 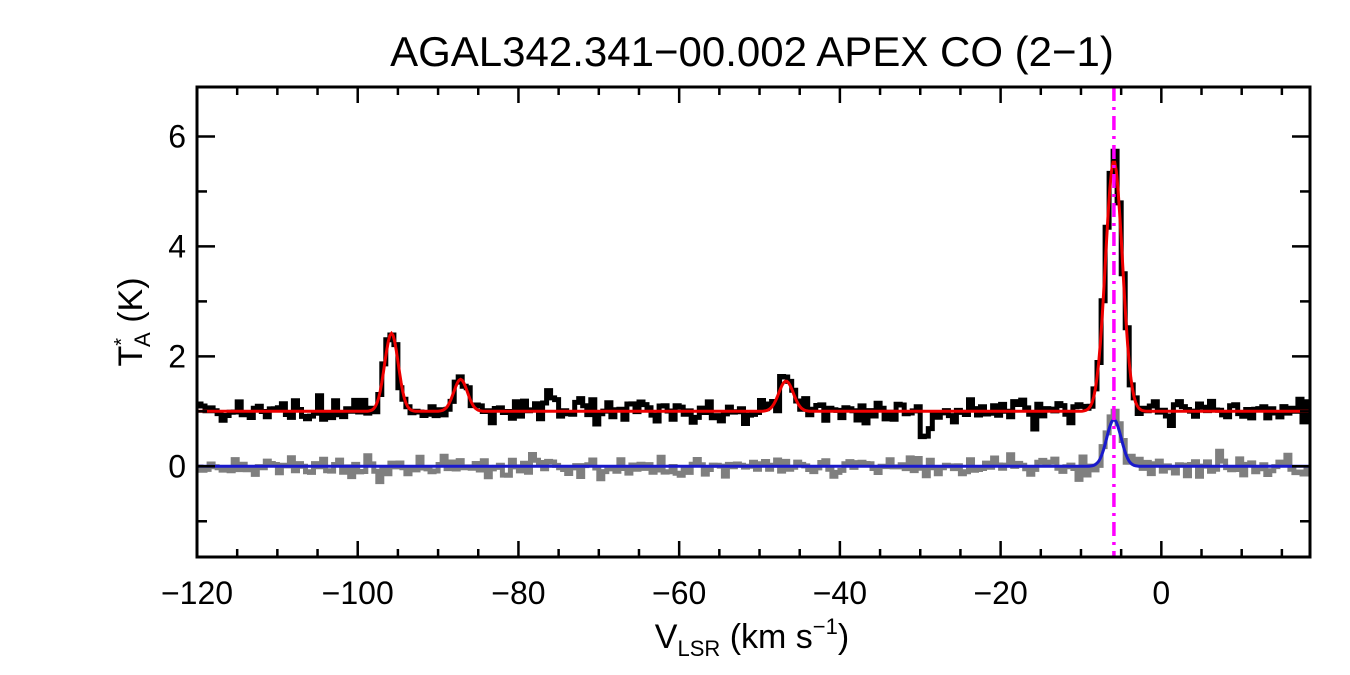 What do you see at coordinates (177, 301) in the screenshot?
I see `y-tick-labels: 0 2 4 6` at bounding box center [177, 301].